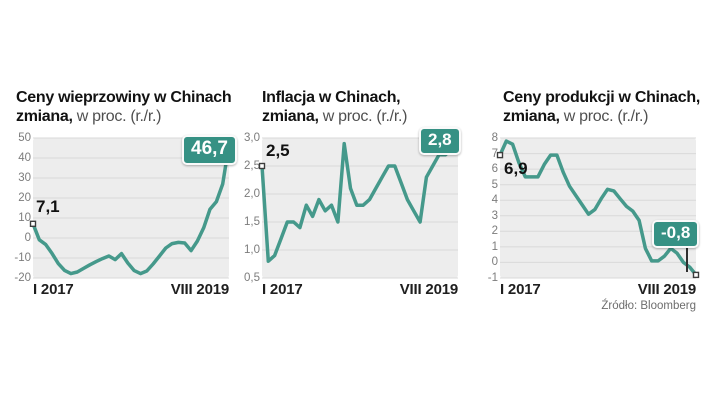  Describe the element at coordinates (494, 215) in the screenshot. I see `y-tick-label: 3` at that location.